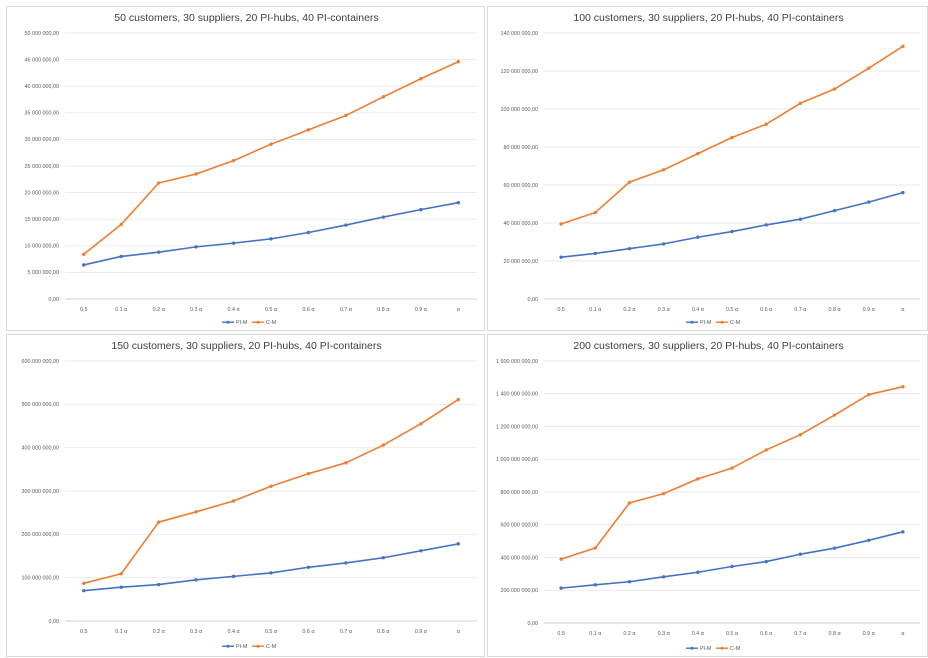 Image resolution: width=928 pixels, height=658 pixels. What do you see at coordinates (706, 649) in the screenshot?
I see `legend-label: PI-M` at bounding box center [706, 649].